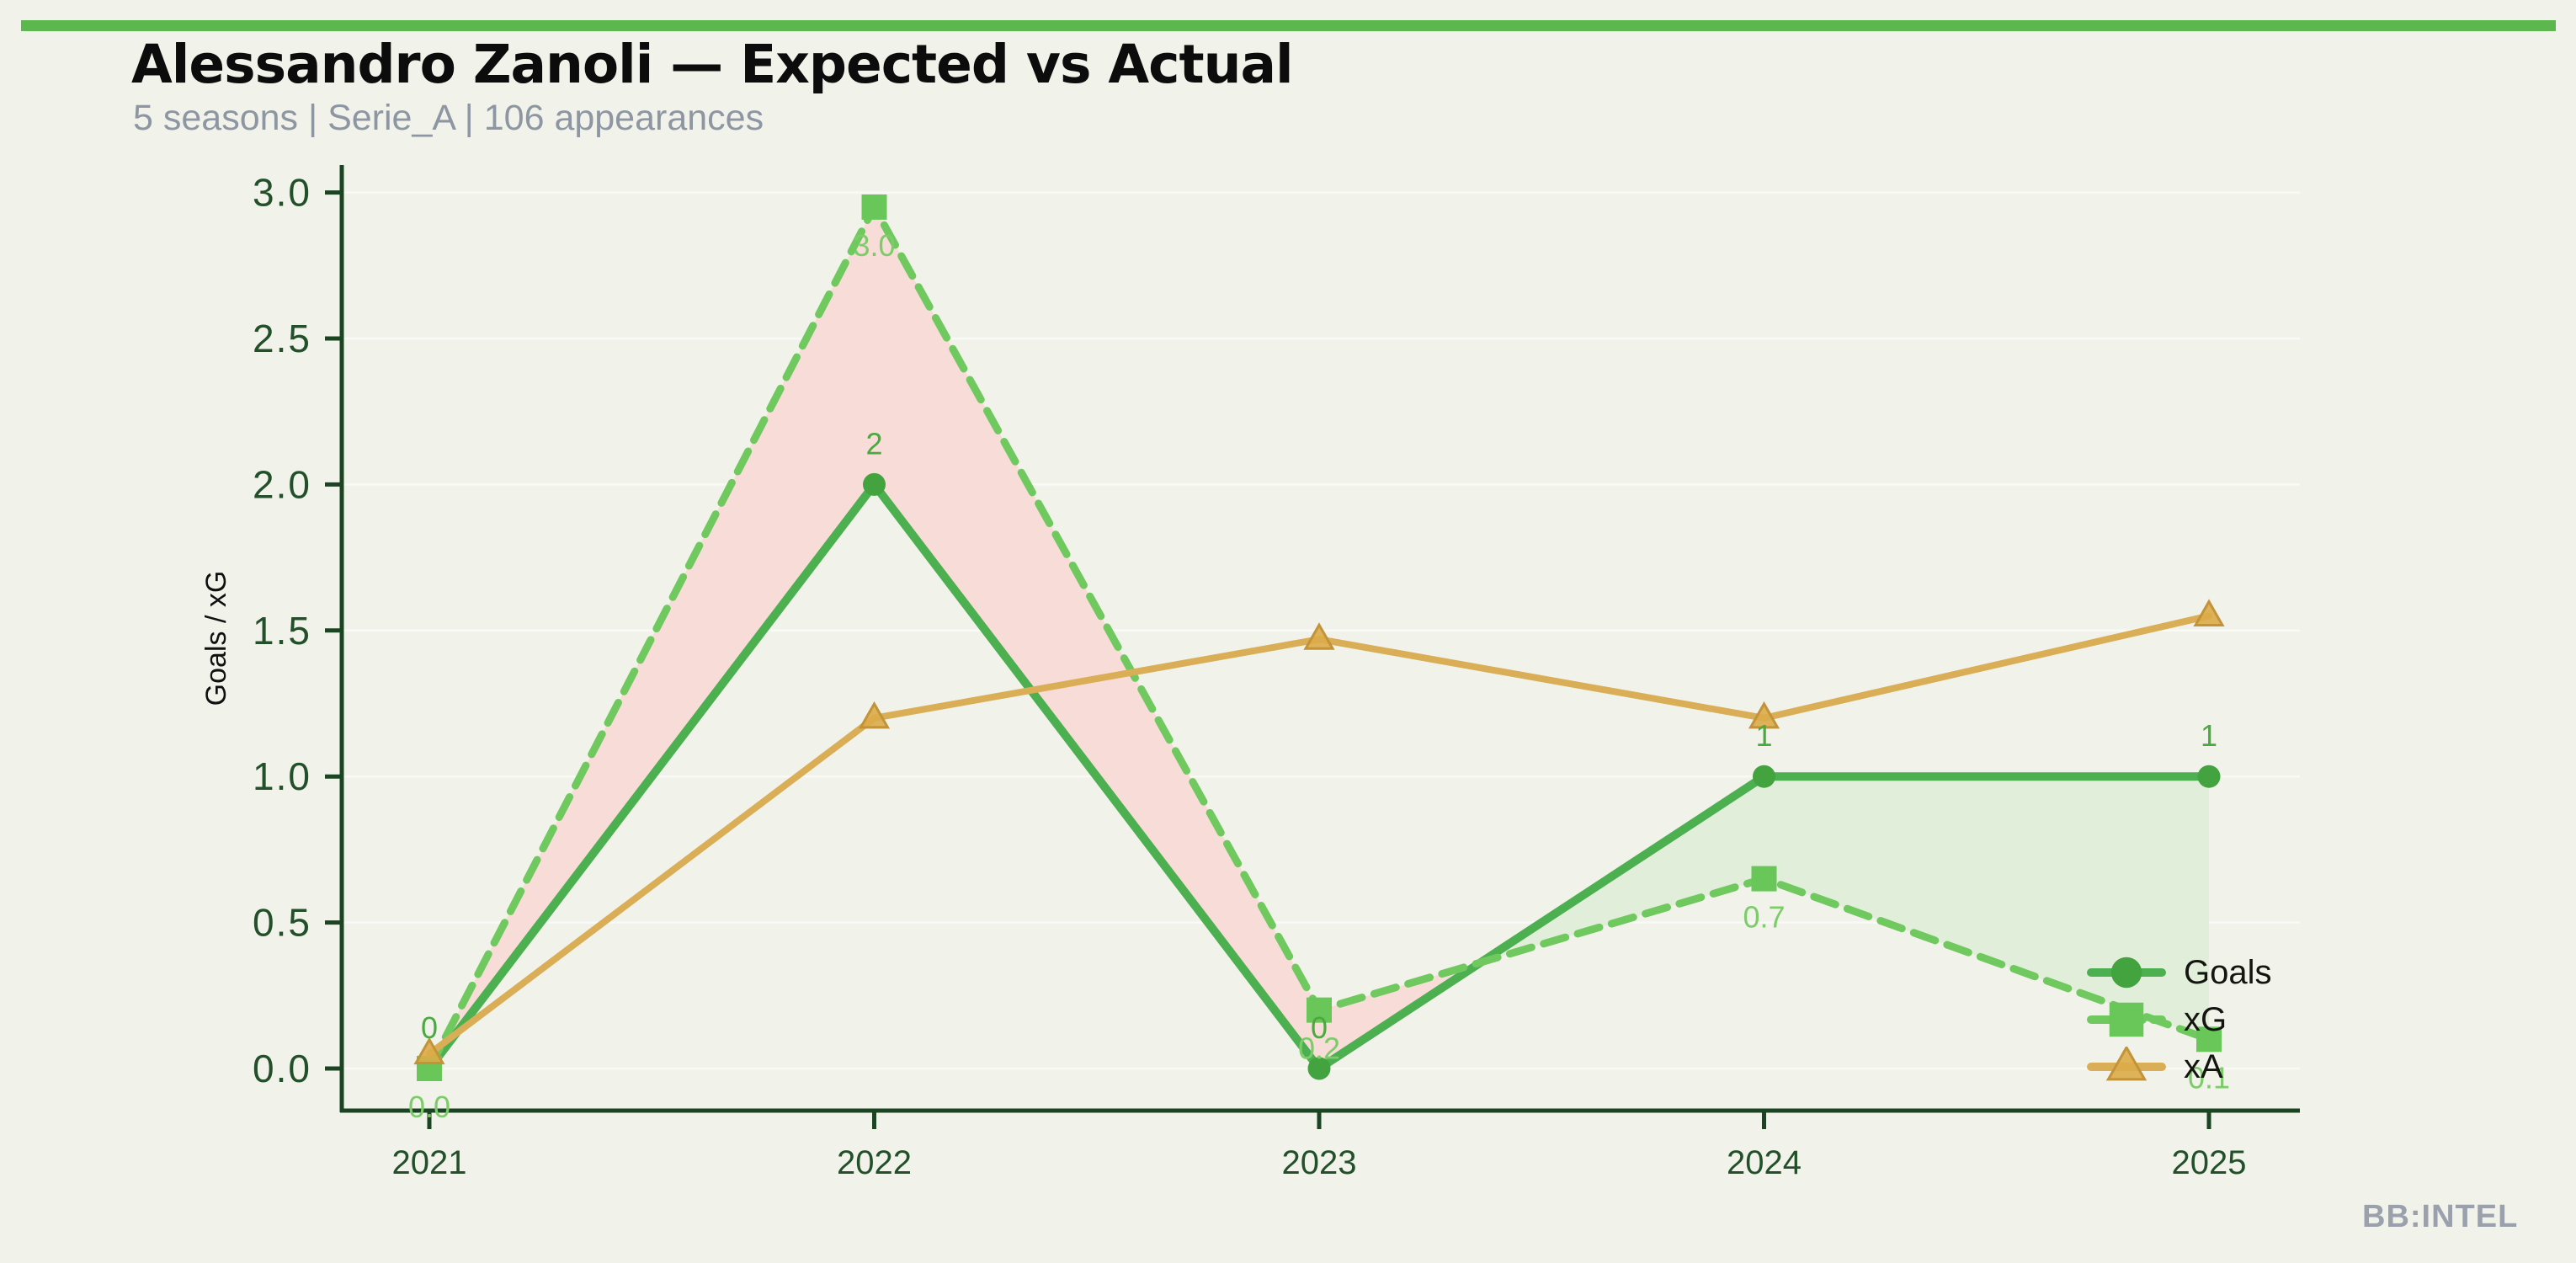 The height and width of the screenshot is (1263, 2576). Describe the element at coordinates (282, 631) in the screenshot. I see `y-tick-label: 1.5` at that location.